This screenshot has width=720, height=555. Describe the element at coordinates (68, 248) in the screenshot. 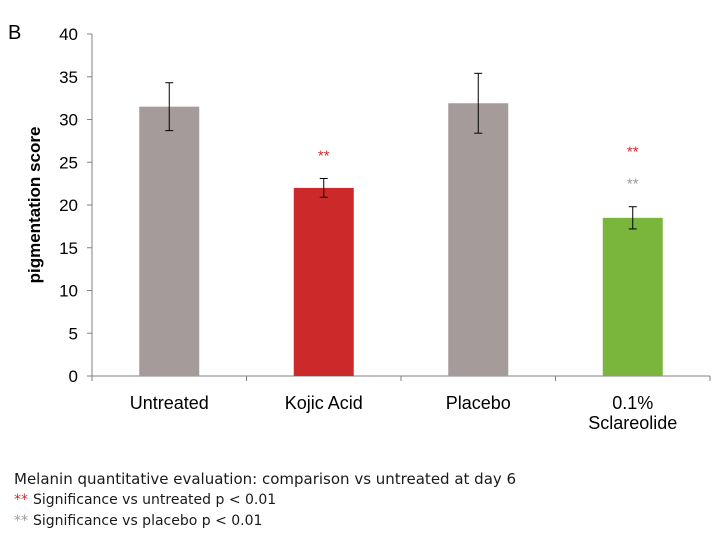

I see `y-tick-label: 15` at that location.